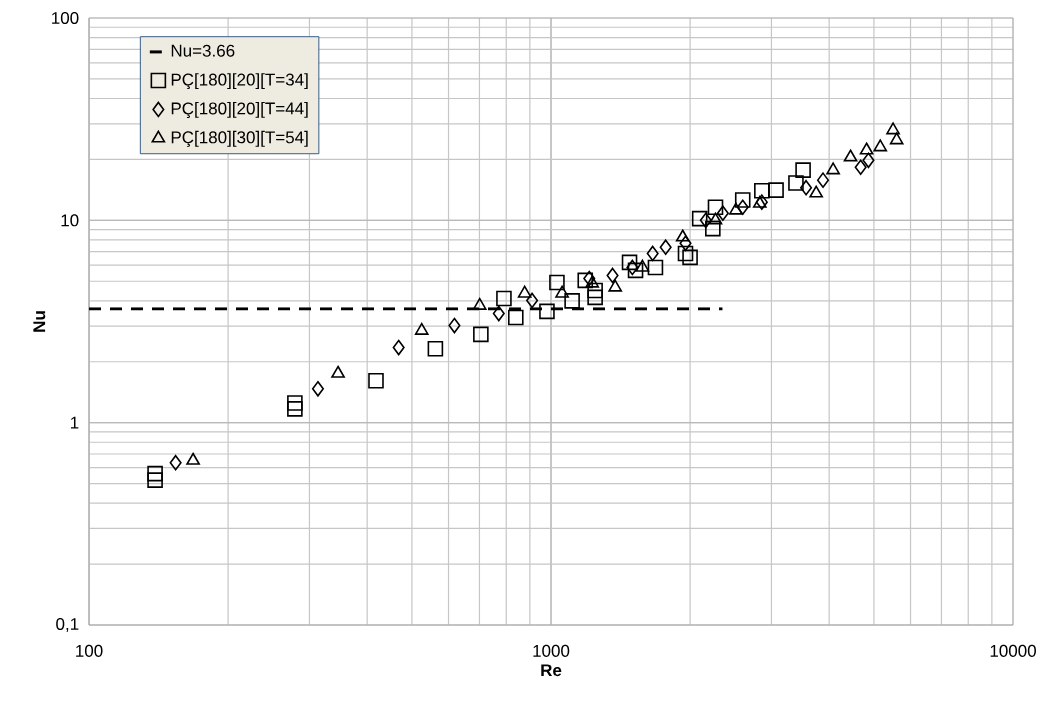 Image resolution: width=1053 pixels, height=711 pixels. Describe the element at coordinates (1013, 650) in the screenshot. I see `x-tick-label: 10000` at that location.